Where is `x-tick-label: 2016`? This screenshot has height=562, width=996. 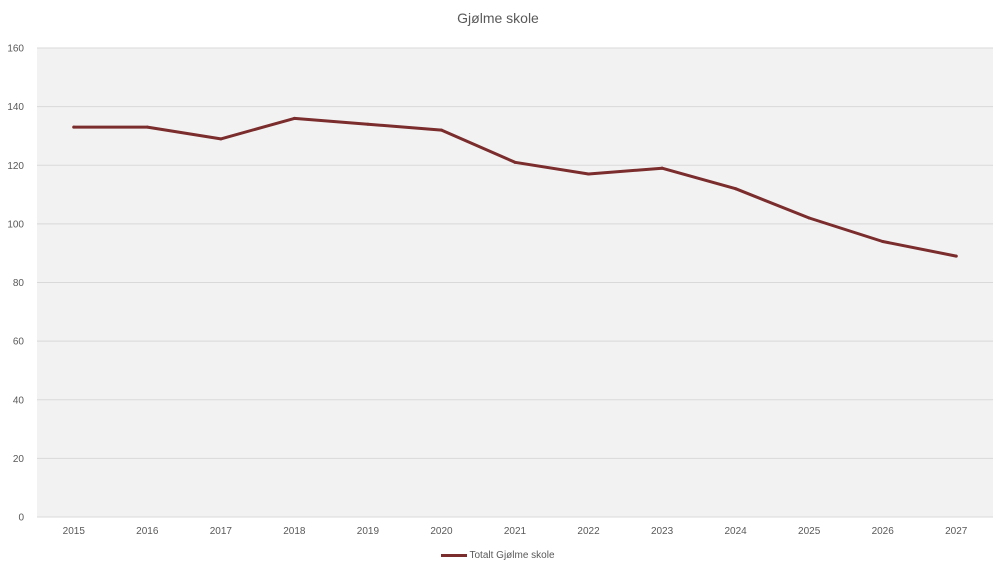 x-tick-label: 2016 is located at coordinates (147, 531).